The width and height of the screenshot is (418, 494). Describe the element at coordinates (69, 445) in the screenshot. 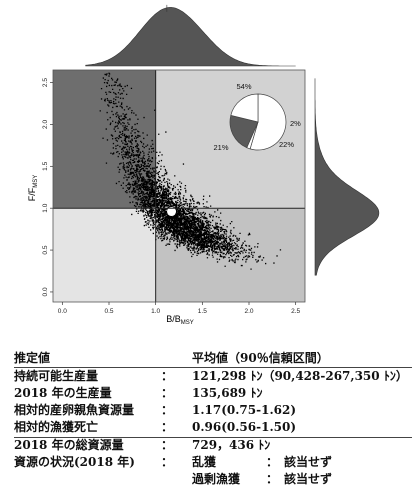

I see `row-label: 2018 年の総資源量` at that location.